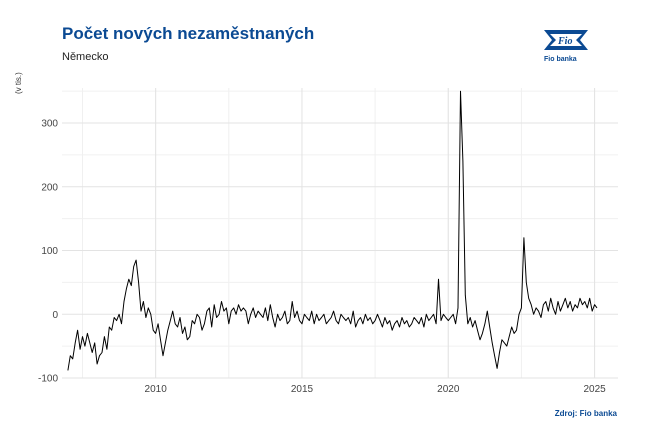  I want to click on svg-text: Fio, so click(564, 41).